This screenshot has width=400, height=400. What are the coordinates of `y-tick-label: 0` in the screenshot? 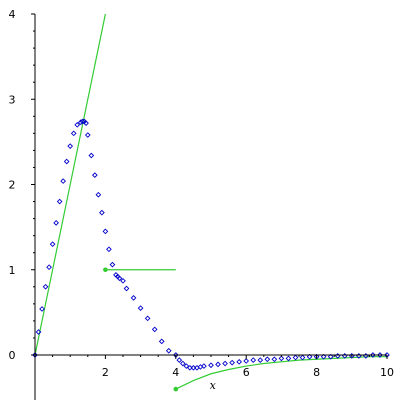 It's located at (12, 355).